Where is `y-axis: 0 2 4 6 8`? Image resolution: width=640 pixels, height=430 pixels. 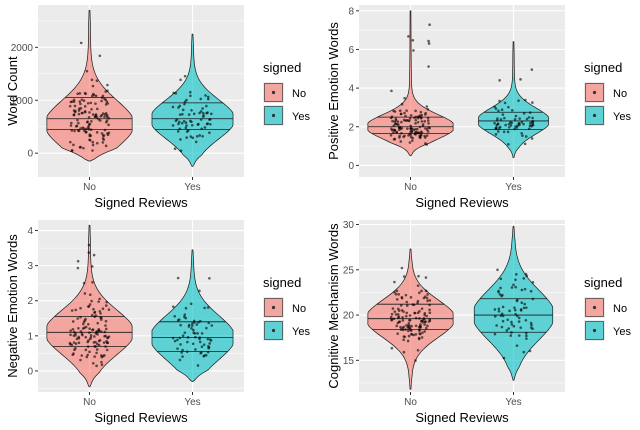 y-axis: 0 2 4 6 8 is located at coordinates (353, 89).